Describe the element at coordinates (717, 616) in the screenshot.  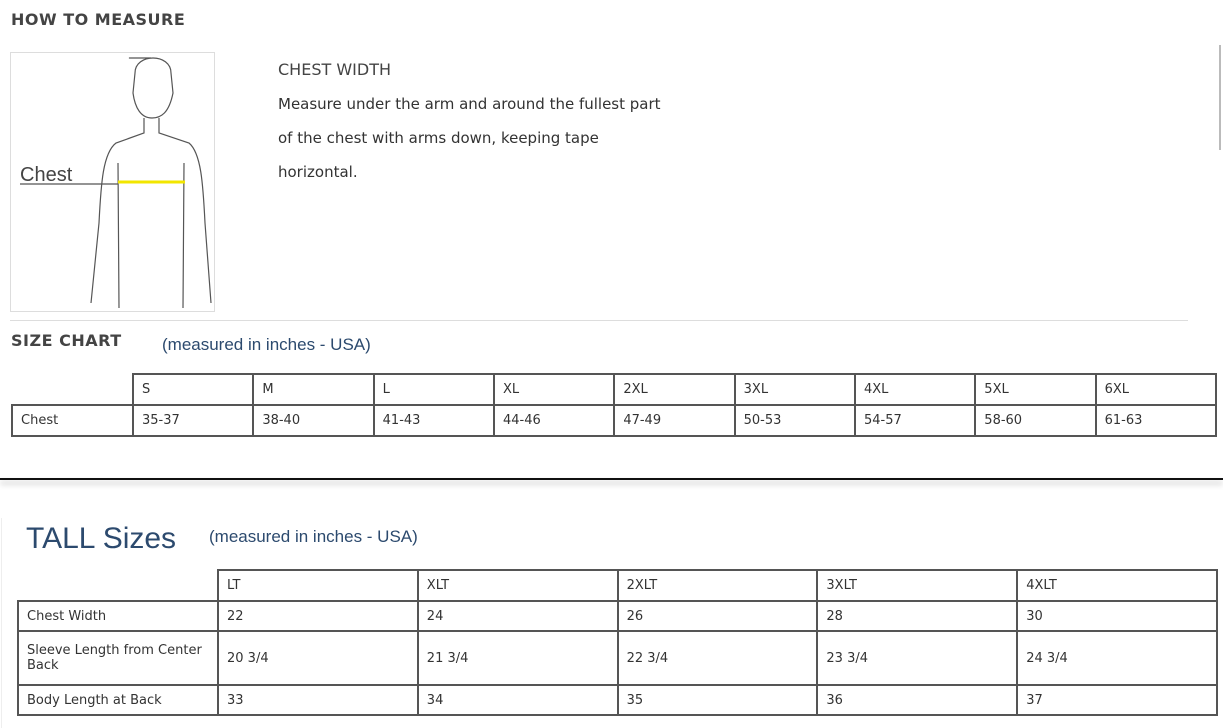
I see `size-value-cell: 26` at that location.